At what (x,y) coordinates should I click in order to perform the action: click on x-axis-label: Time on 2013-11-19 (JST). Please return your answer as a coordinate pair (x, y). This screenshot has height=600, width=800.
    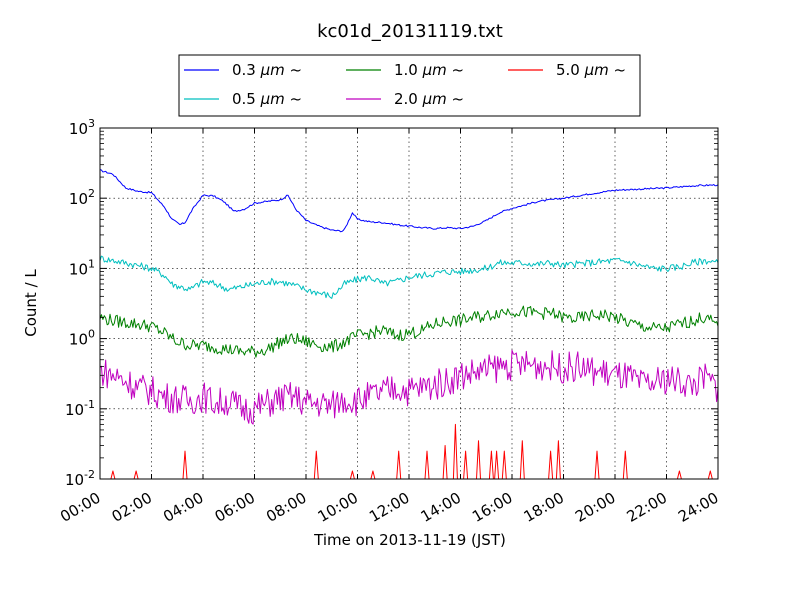
    Looking at the image, I should click on (409, 540).